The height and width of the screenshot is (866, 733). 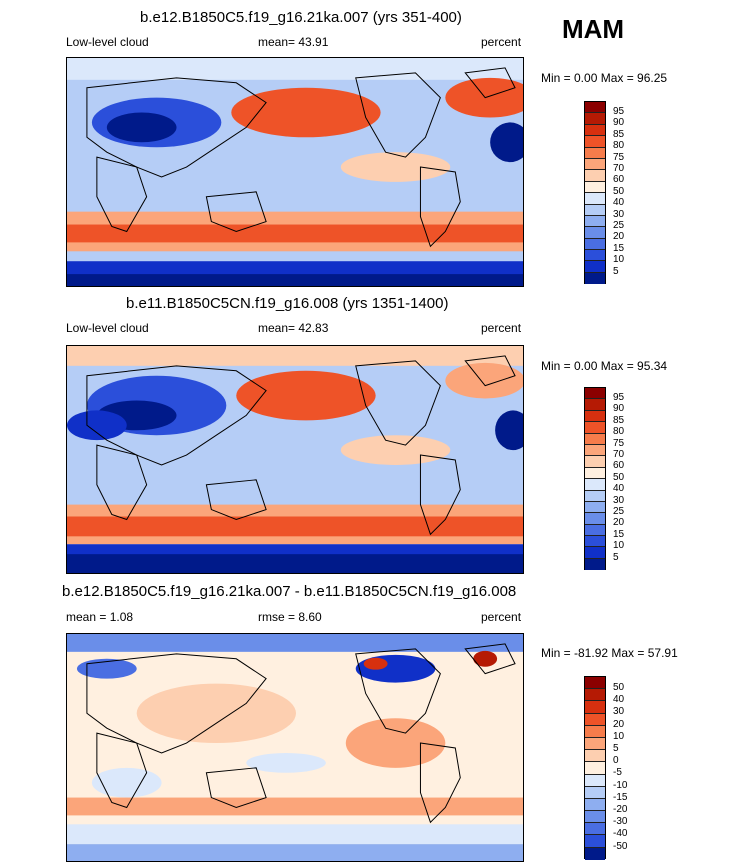 What do you see at coordinates (290, 617) in the screenshot?
I see `panel-3-rmse-label: rmse = 8.60` at bounding box center [290, 617].